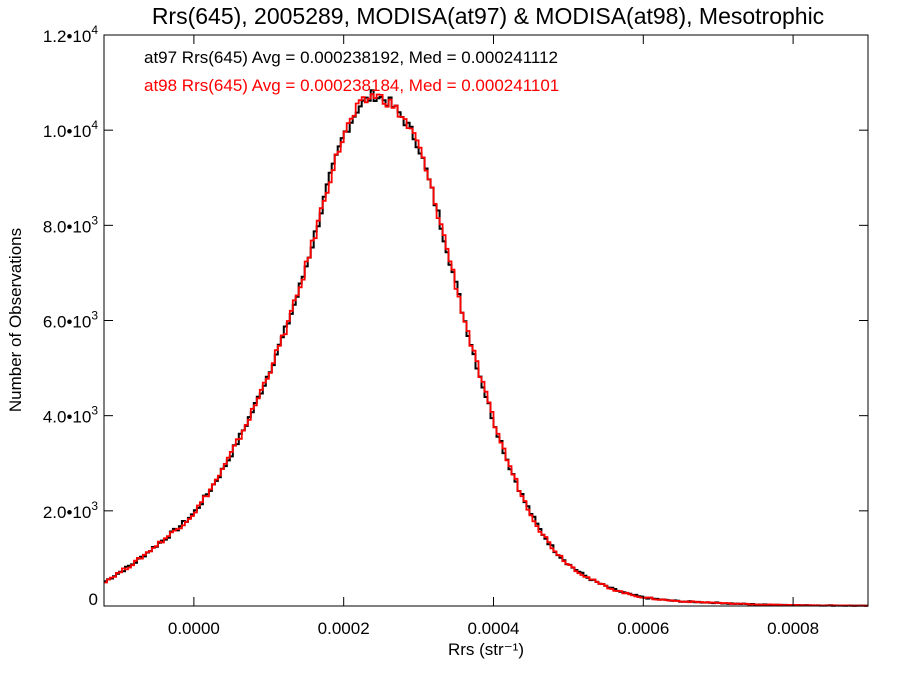  Describe the element at coordinates (344, 628) in the screenshot. I see `x-tick-label: 0.0002` at that location.